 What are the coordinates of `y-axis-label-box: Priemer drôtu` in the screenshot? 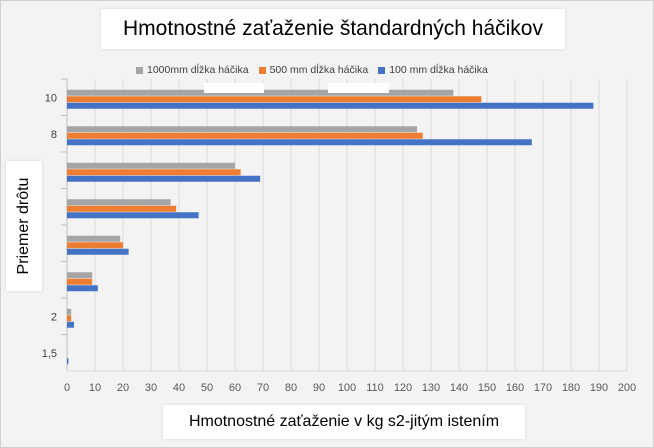 It's located at (24, 226).